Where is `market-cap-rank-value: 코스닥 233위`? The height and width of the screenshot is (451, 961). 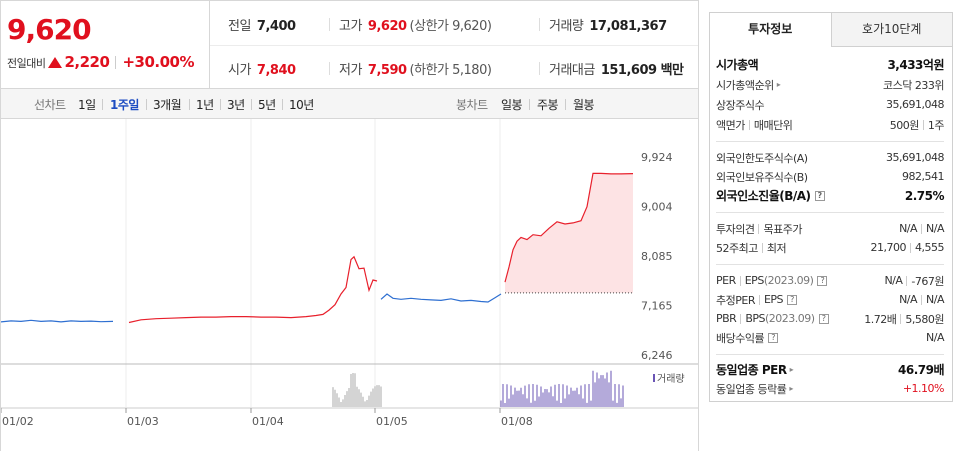
market-cap-rank-value: 코스닥 233위 is located at coordinates (913, 85).